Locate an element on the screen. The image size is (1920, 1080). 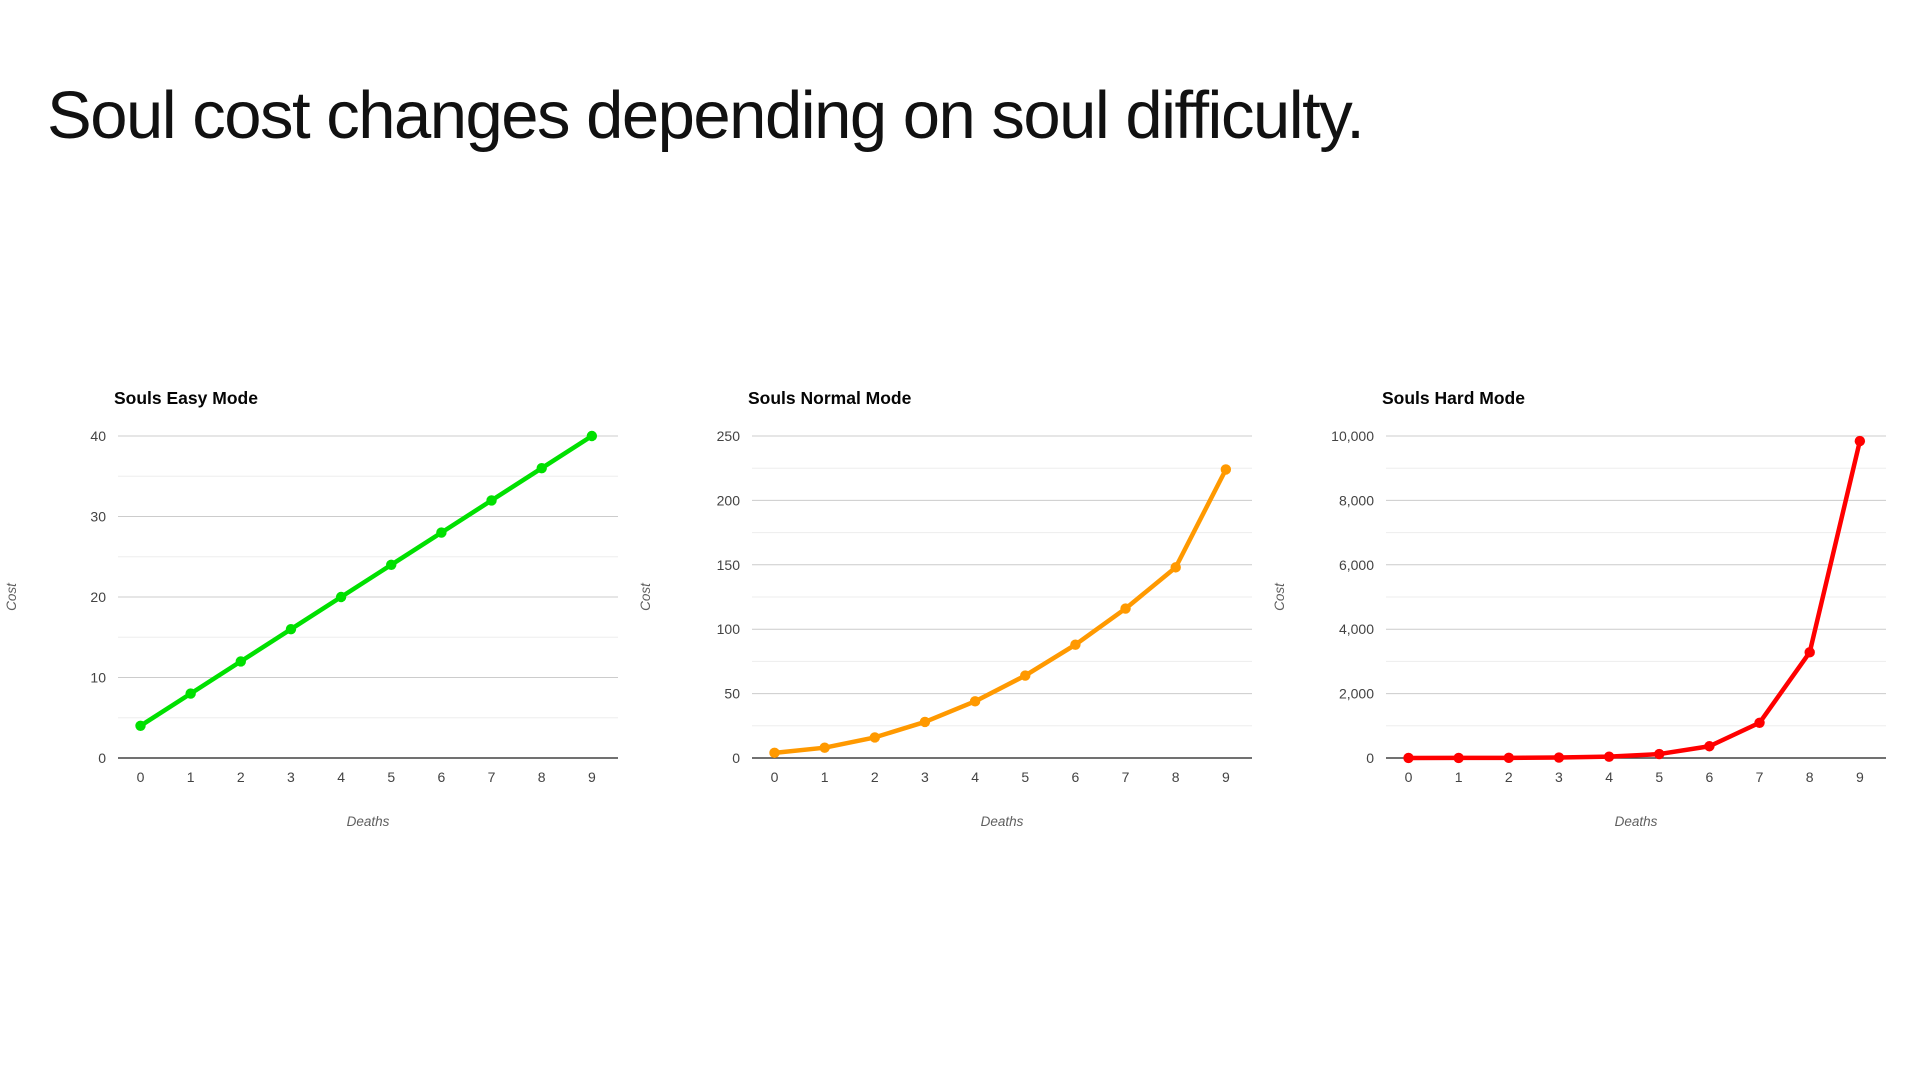
y-tick-label: 200 is located at coordinates (729, 500).